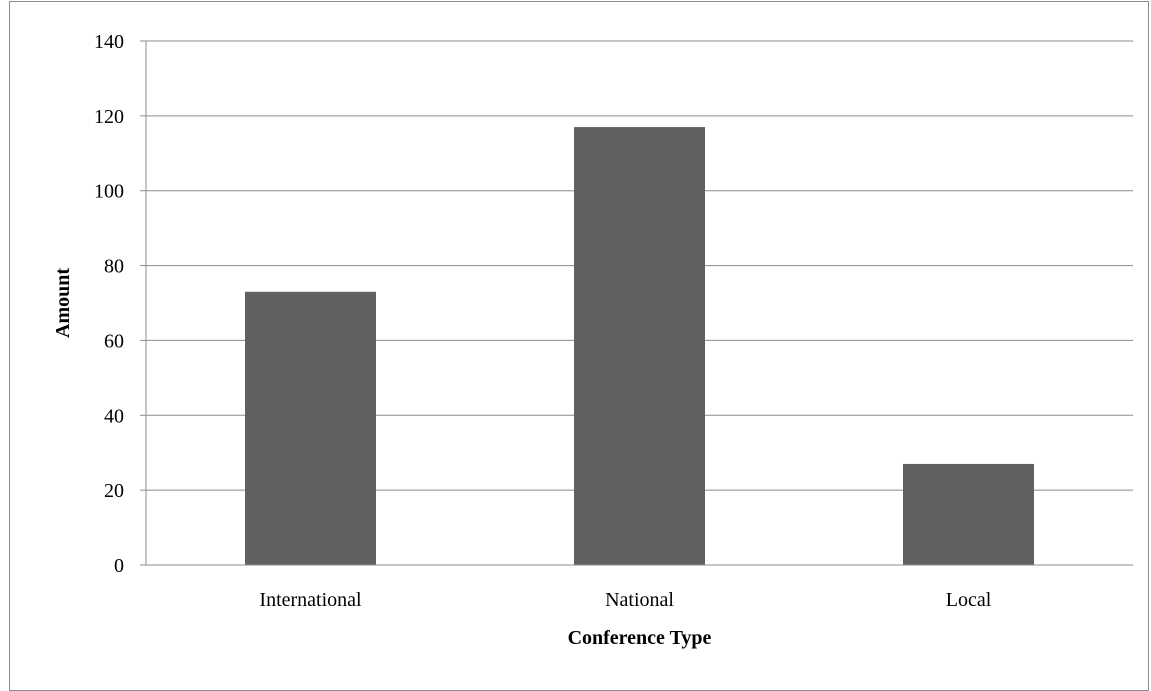  I want to click on y-tick-label: 80, so click(114, 267).